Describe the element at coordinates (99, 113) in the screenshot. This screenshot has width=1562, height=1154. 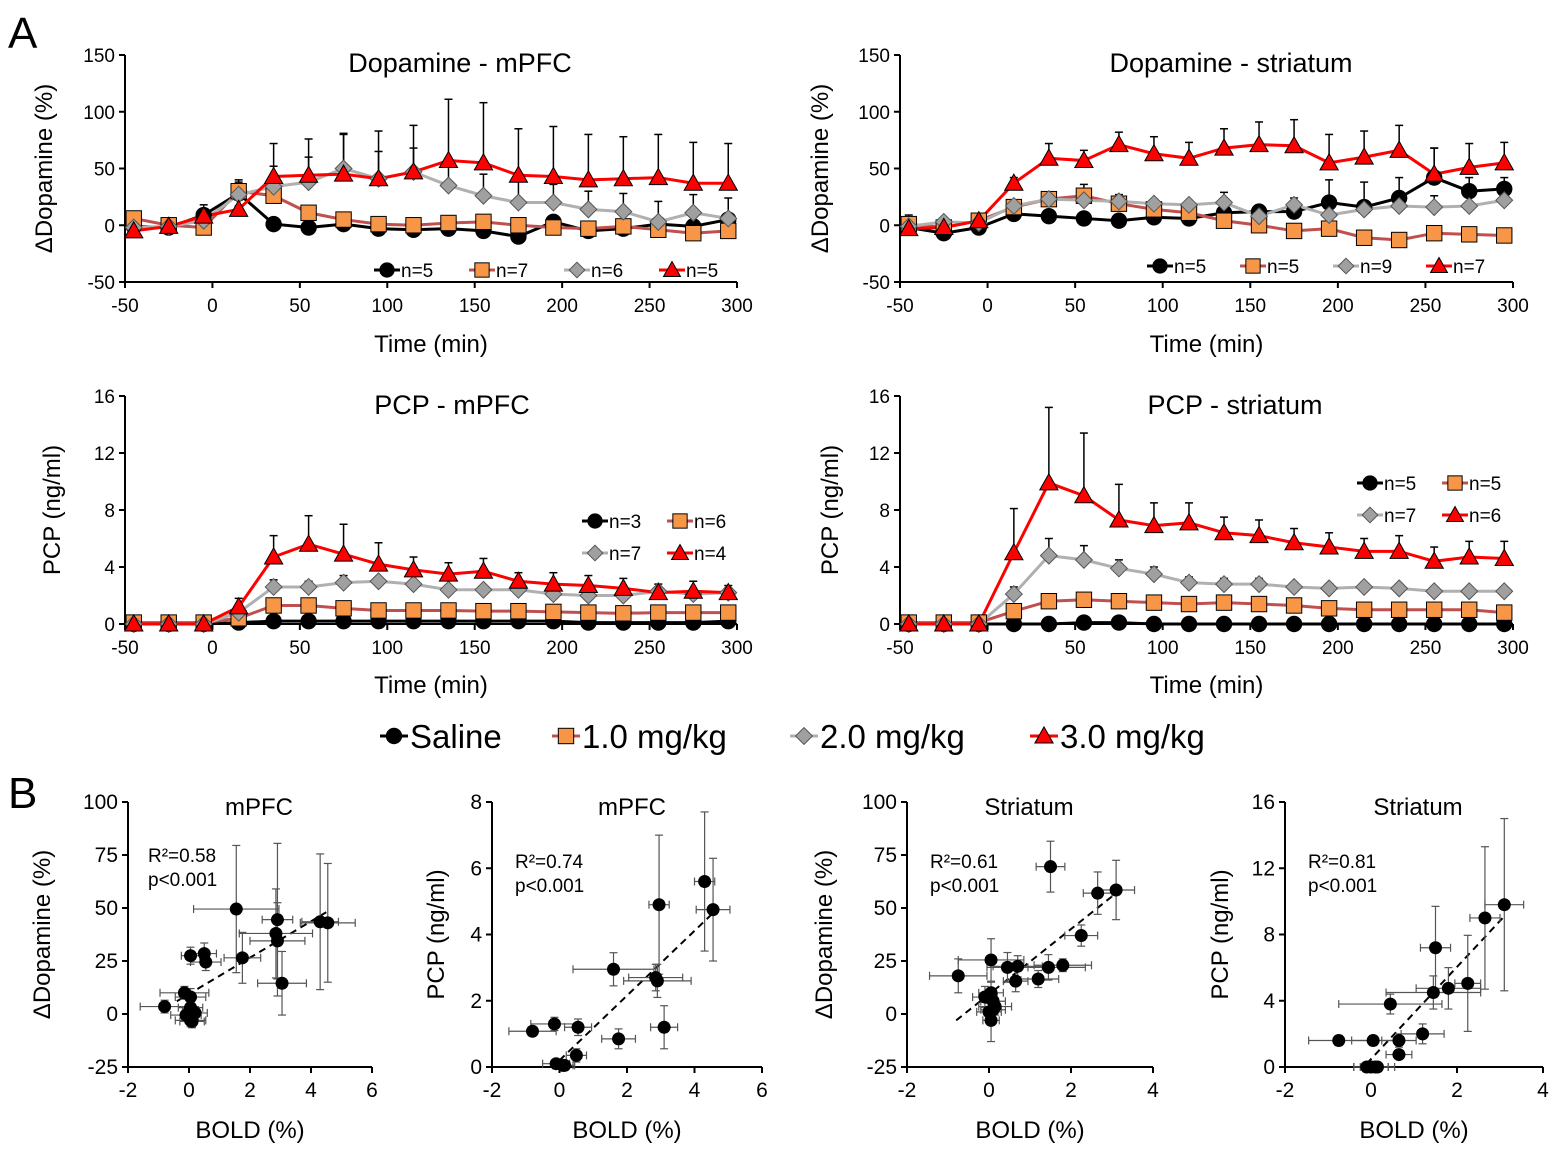
I see `y-tick-label: 100` at that location.